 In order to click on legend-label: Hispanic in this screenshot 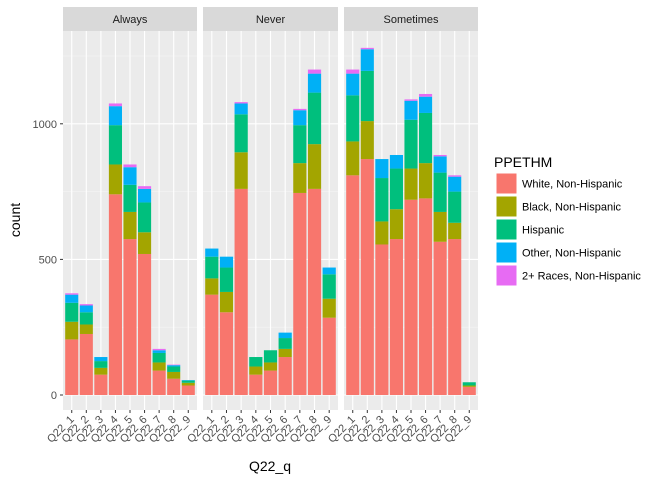, I will do `click(543, 231)`.